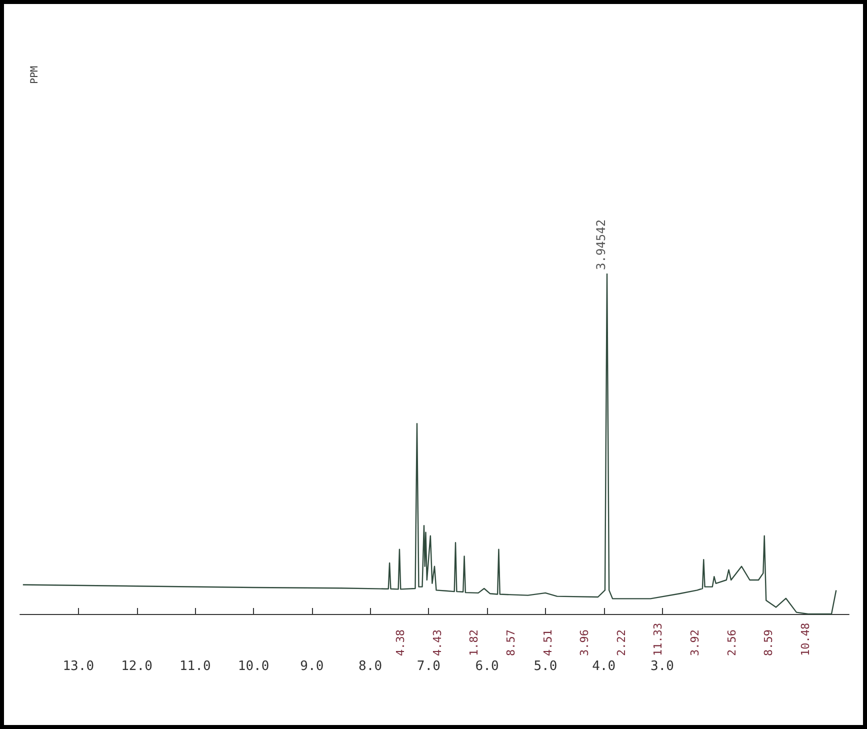  I want to click on text: 4.43, so click(437, 643).